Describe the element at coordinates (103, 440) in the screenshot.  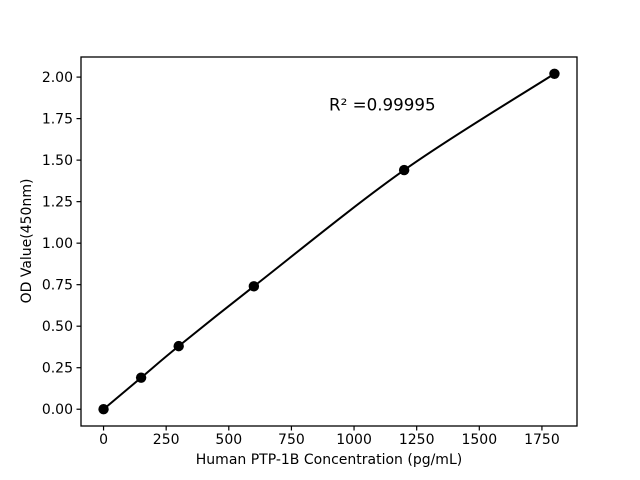
I see `x-tick-label: 0` at that location.